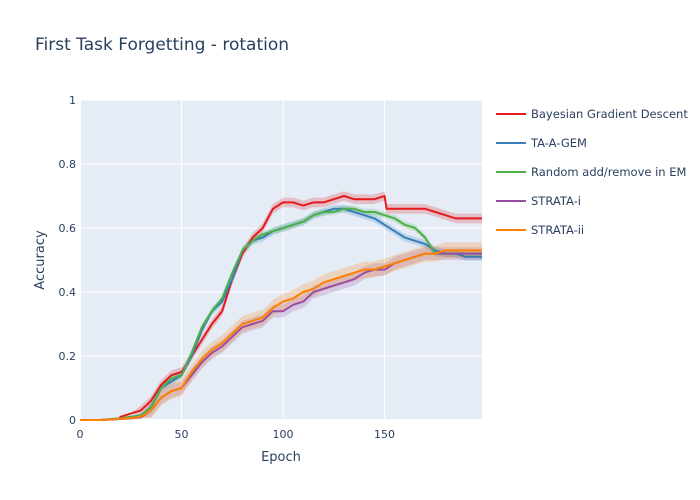  Describe the element at coordinates (72, 100) in the screenshot. I see `y-tick-label: 1` at that location.